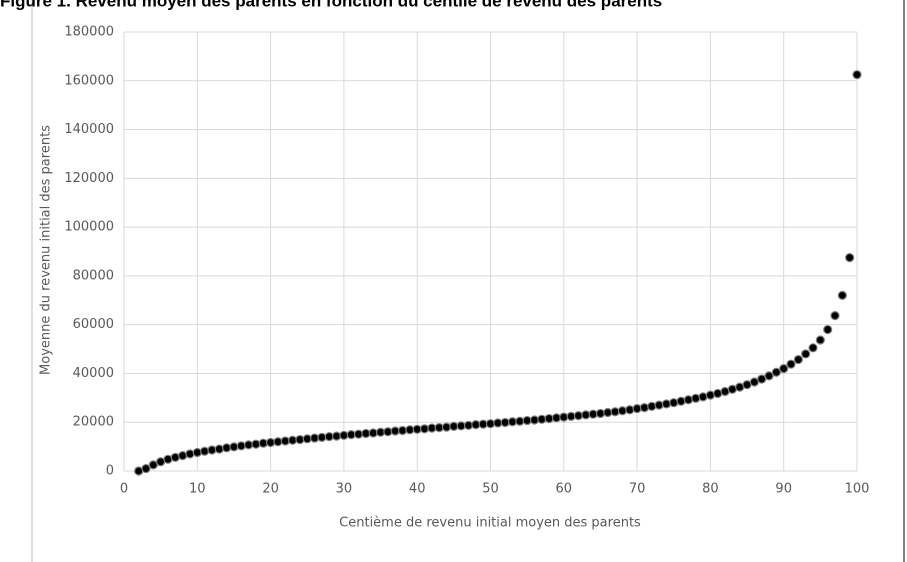  Describe the element at coordinates (46, 250) in the screenshot. I see `y-axis-label: Moyenne du revenu initial des parents` at that location.